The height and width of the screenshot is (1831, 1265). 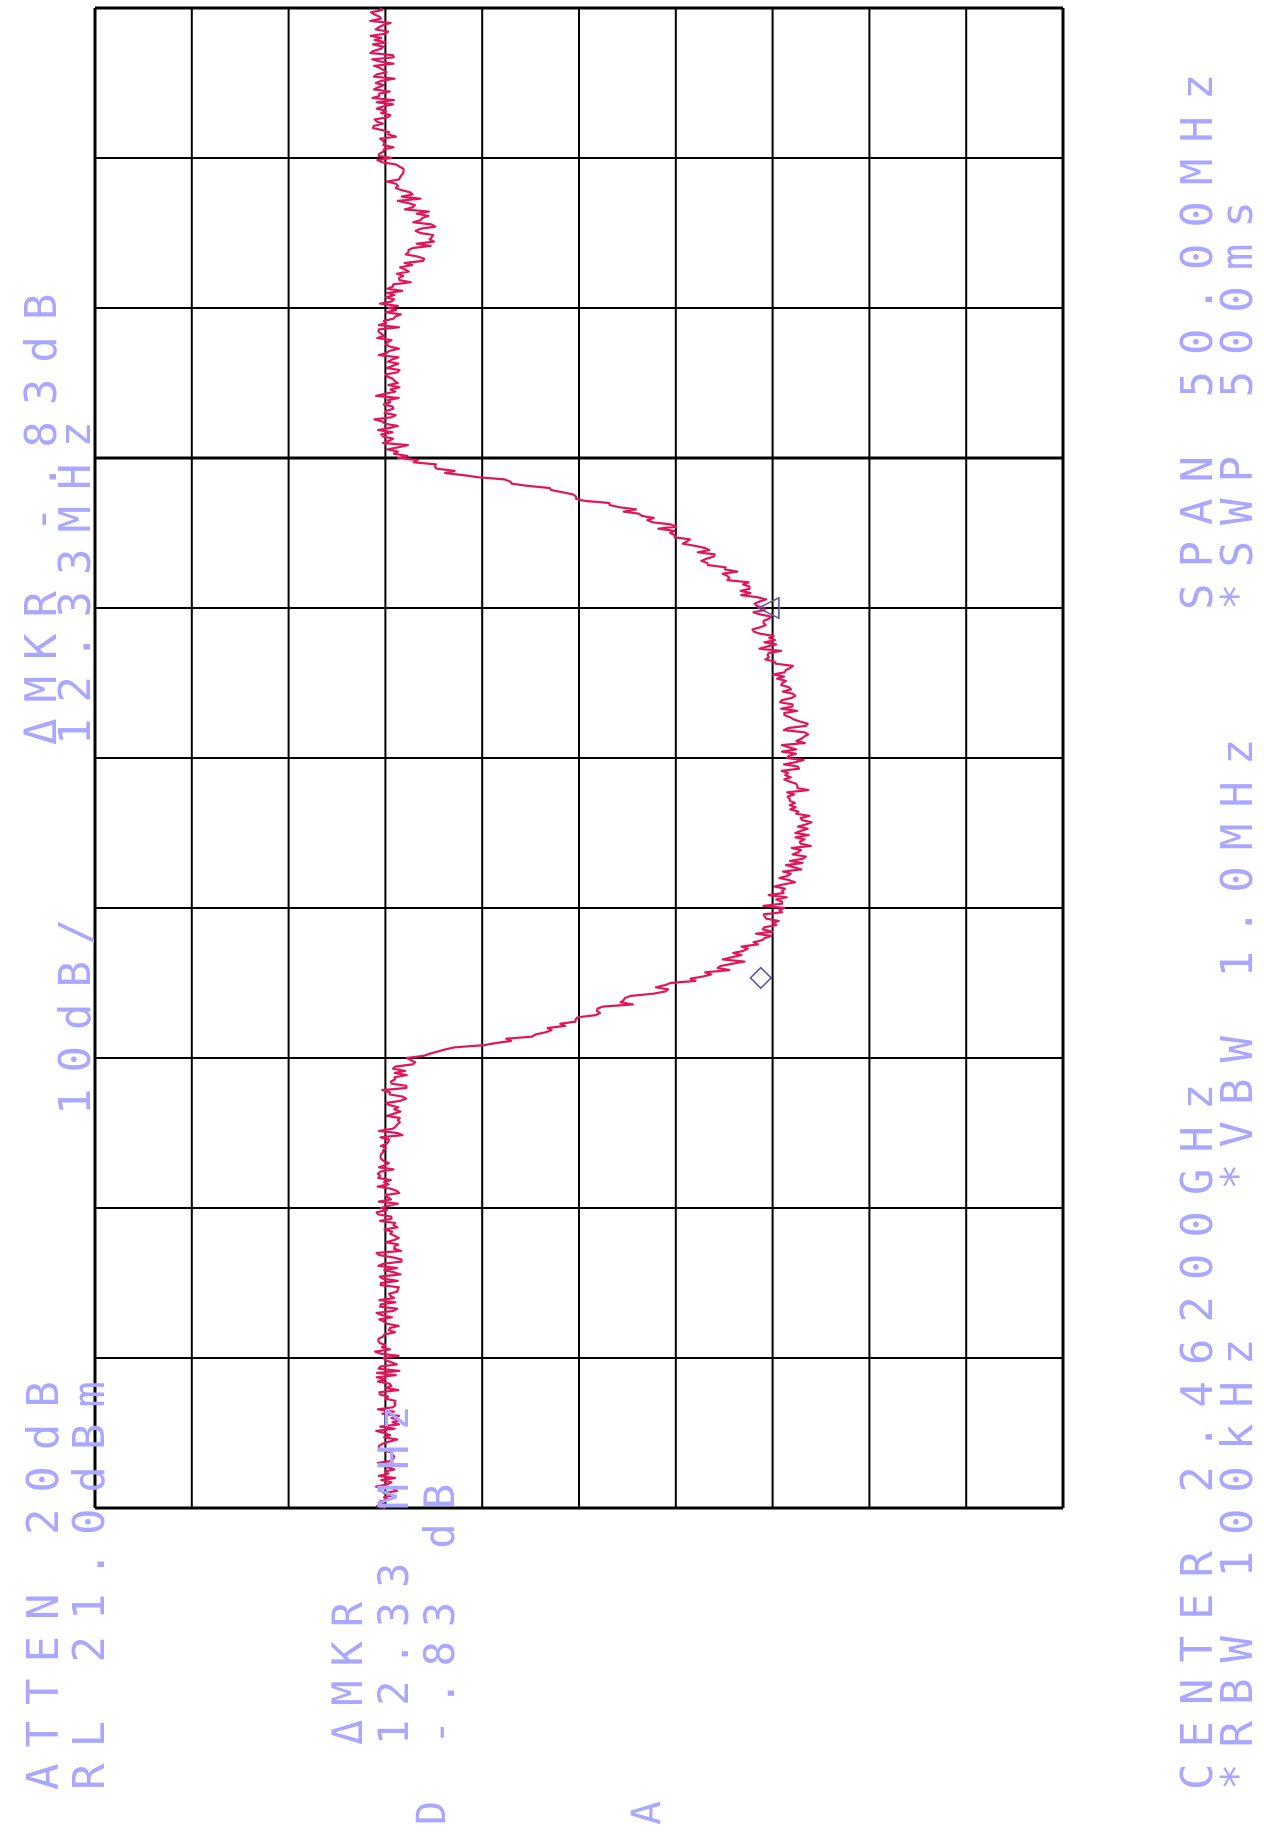 I want to click on rbw-label: *RBW 100kHz, so click(x=1237, y=1556).